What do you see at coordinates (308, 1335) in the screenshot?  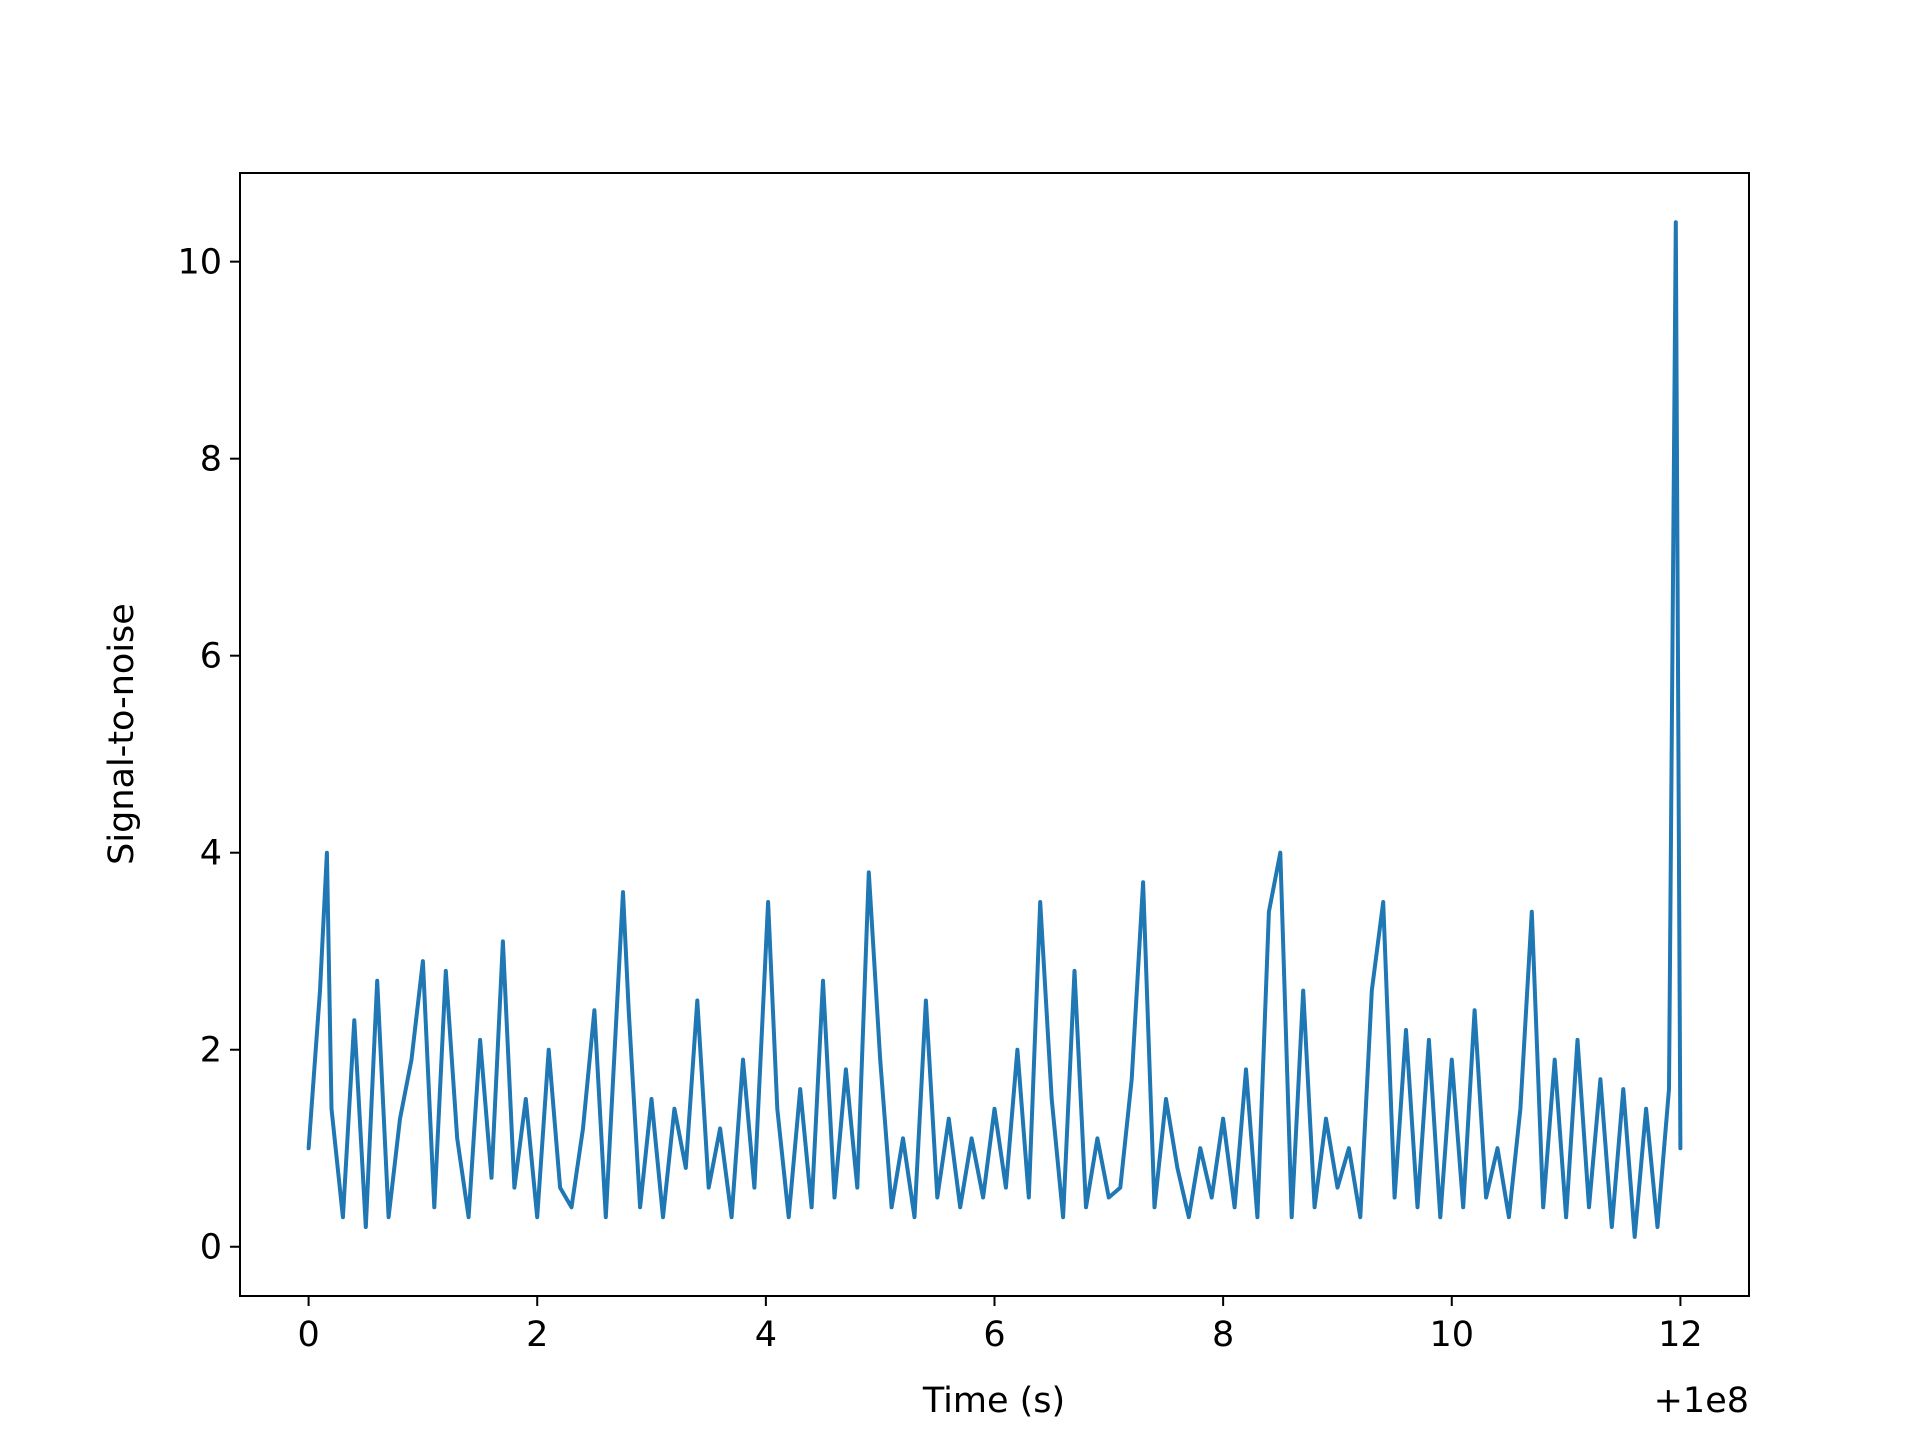 I see `x-tick-label: 0` at bounding box center [308, 1335].